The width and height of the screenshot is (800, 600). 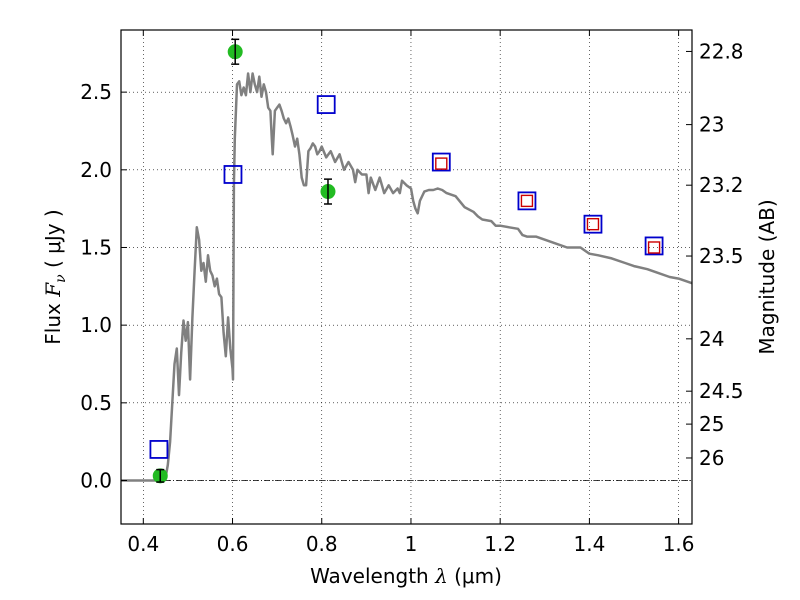 What do you see at coordinates (411, 544) in the screenshot?
I see `x-tick-label: 1` at bounding box center [411, 544].